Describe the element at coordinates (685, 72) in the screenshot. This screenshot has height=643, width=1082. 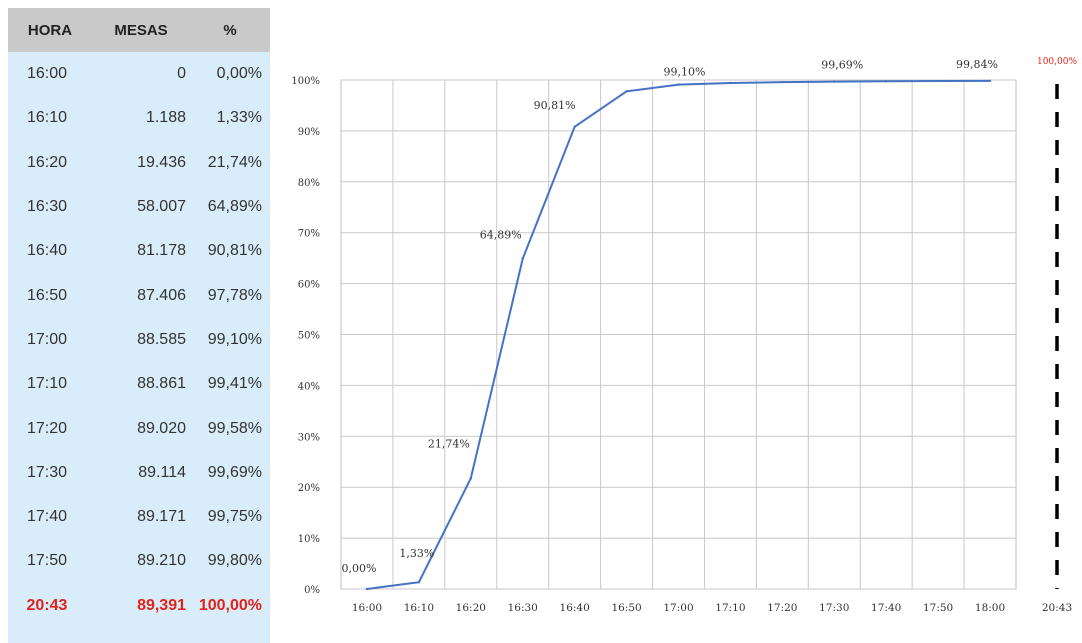
I see `data-label: 99,10%` at that location.